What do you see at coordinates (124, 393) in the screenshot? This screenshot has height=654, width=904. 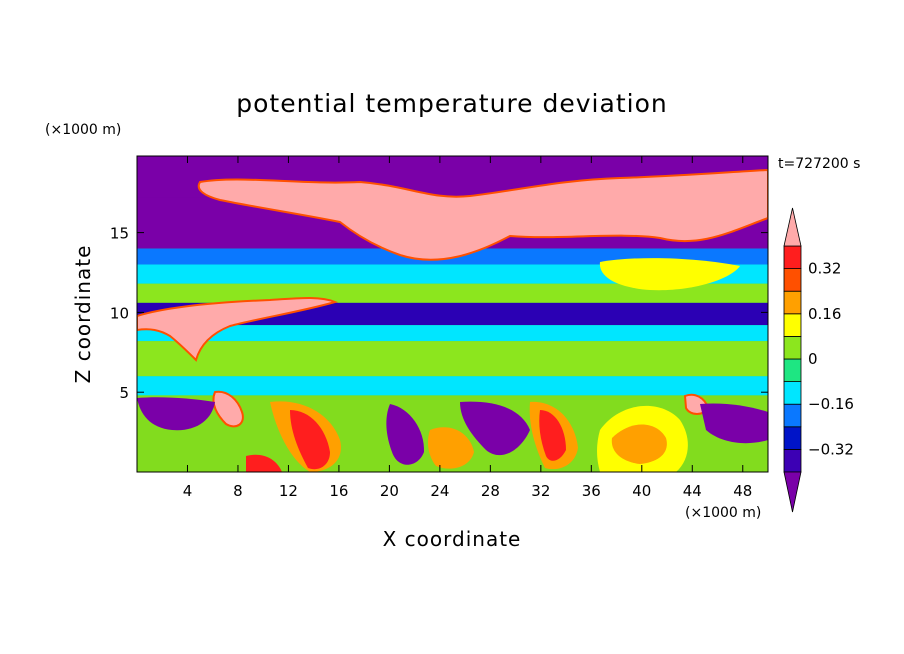 I see `y-tick-label-5: 5` at bounding box center [124, 393].